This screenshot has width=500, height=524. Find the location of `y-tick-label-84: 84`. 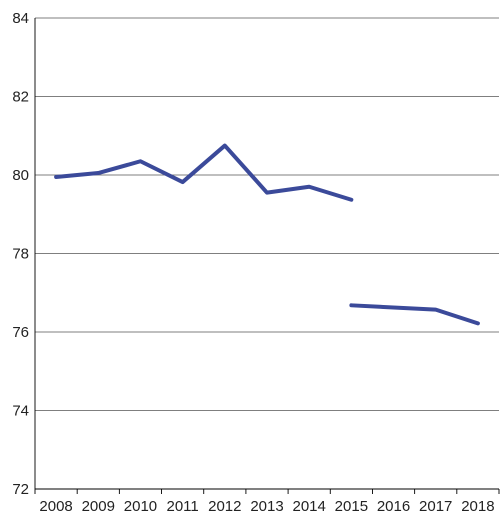

y-tick-label-84: 84 is located at coordinates (20, 18).